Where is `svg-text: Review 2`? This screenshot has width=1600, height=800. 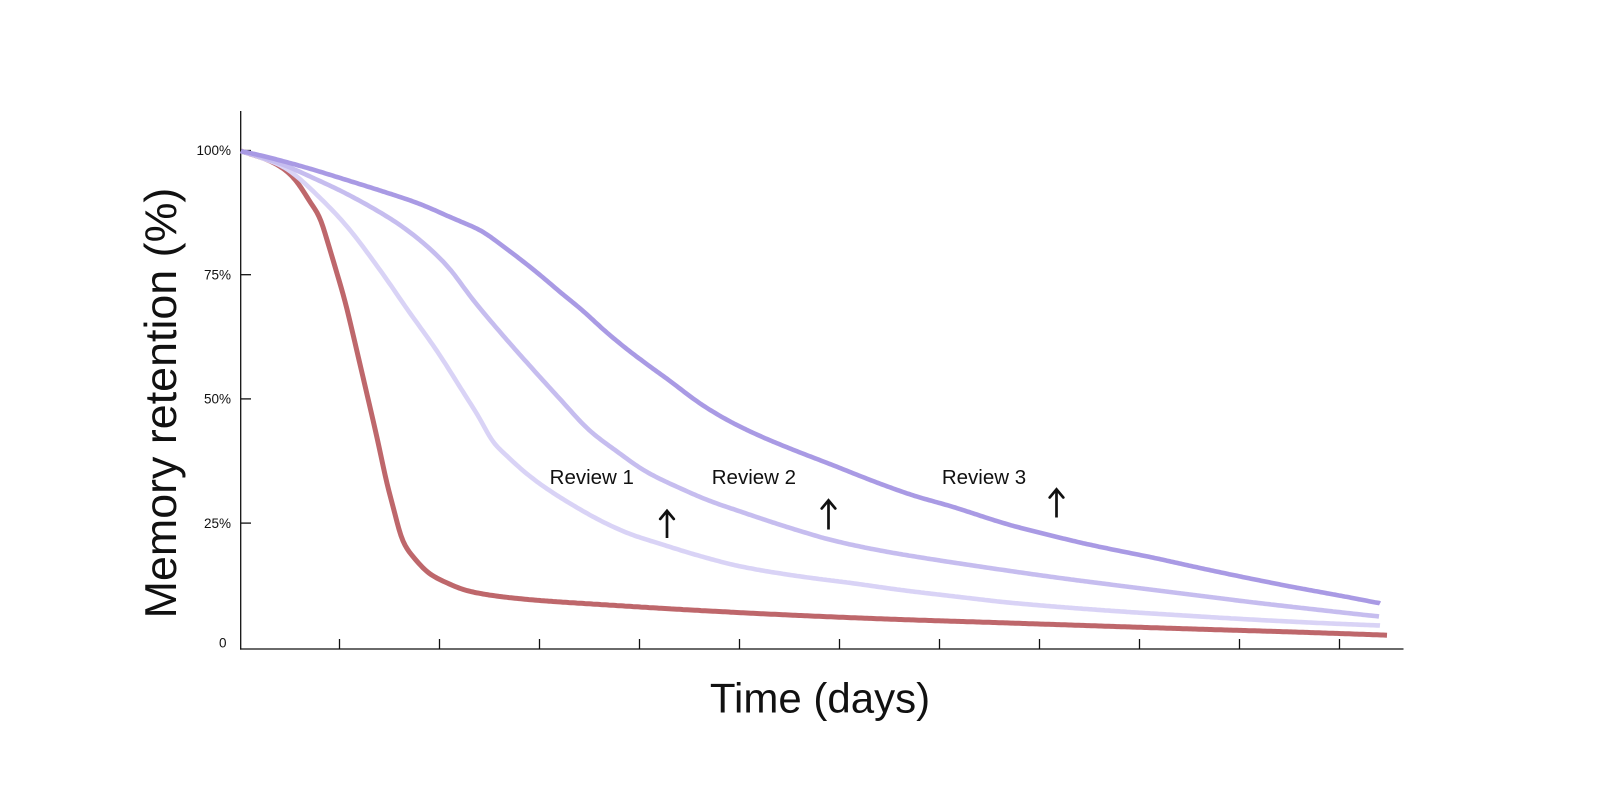
svg-text: Review 2 is located at coordinates (754, 477).